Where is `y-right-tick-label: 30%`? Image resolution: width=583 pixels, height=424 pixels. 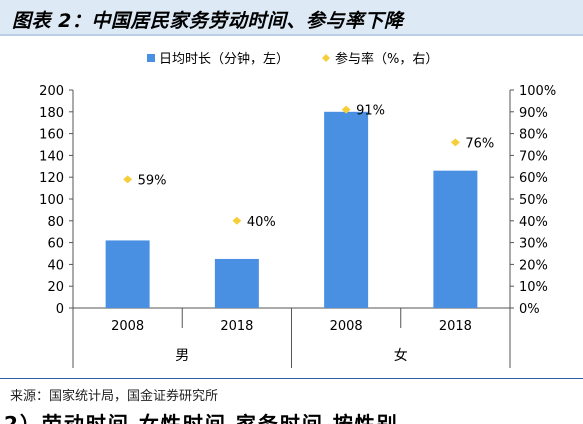 y-right-tick-label: 30% is located at coordinates (533, 244).